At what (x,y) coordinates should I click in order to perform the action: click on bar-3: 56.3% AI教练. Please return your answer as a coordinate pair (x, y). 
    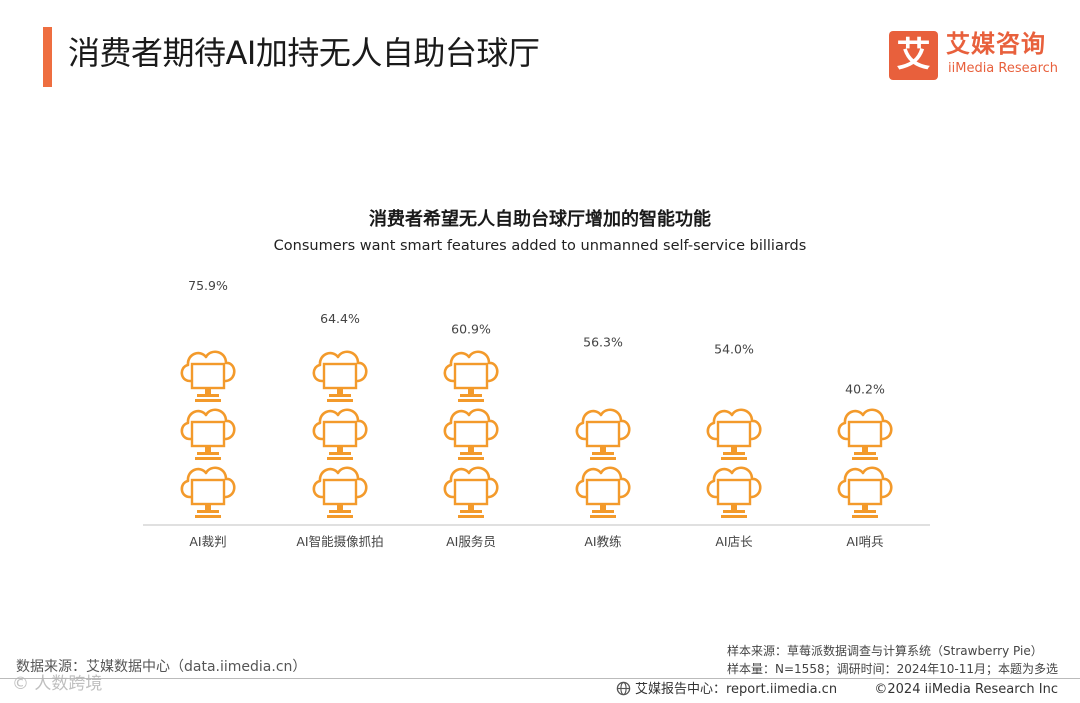
    Looking at the image, I should click on (603, 442).